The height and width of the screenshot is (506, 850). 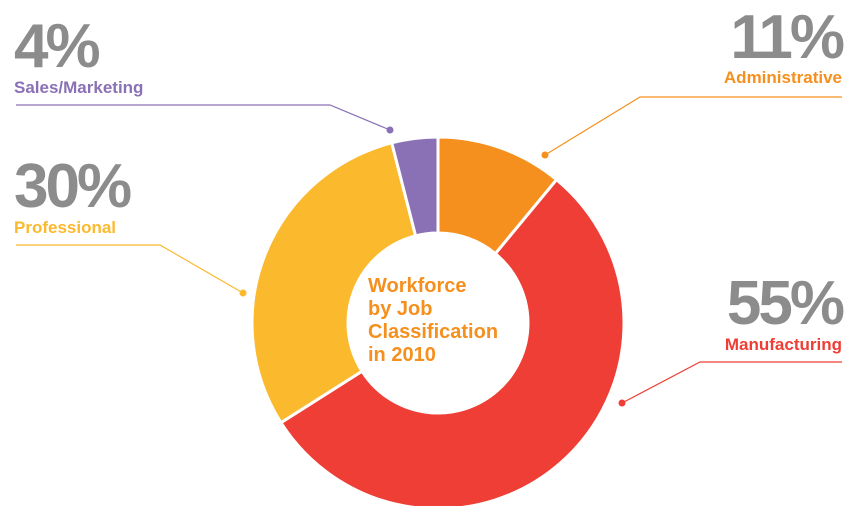 I want to click on category-label: Administrative, so click(x=783, y=77).